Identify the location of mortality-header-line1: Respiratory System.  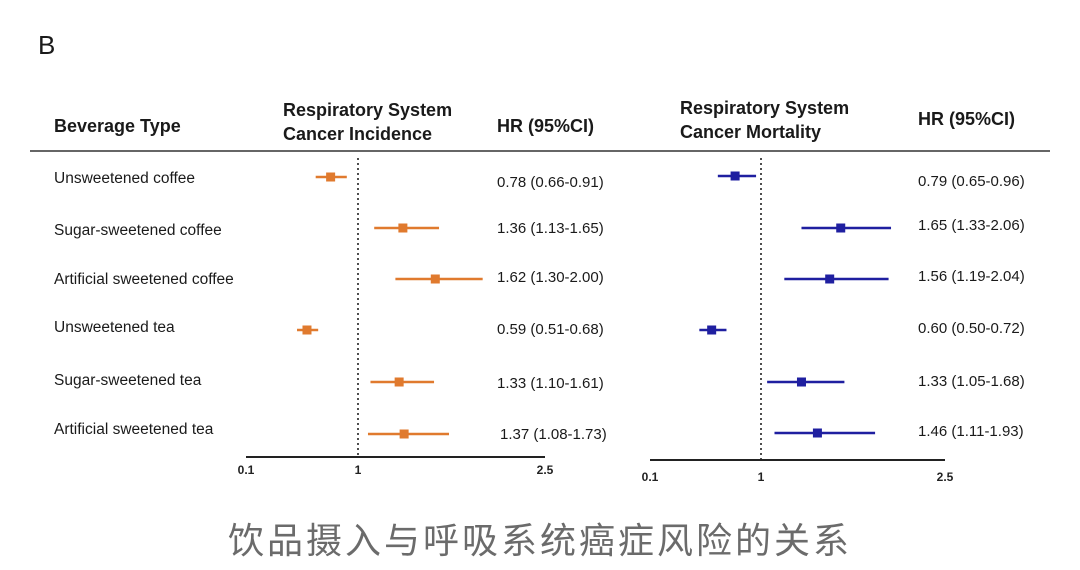
(765, 108).